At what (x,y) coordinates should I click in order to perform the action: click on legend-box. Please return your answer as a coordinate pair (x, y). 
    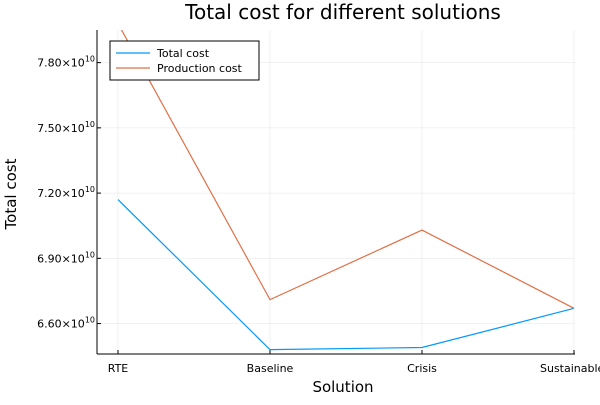
    Looking at the image, I should click on (184, 60).